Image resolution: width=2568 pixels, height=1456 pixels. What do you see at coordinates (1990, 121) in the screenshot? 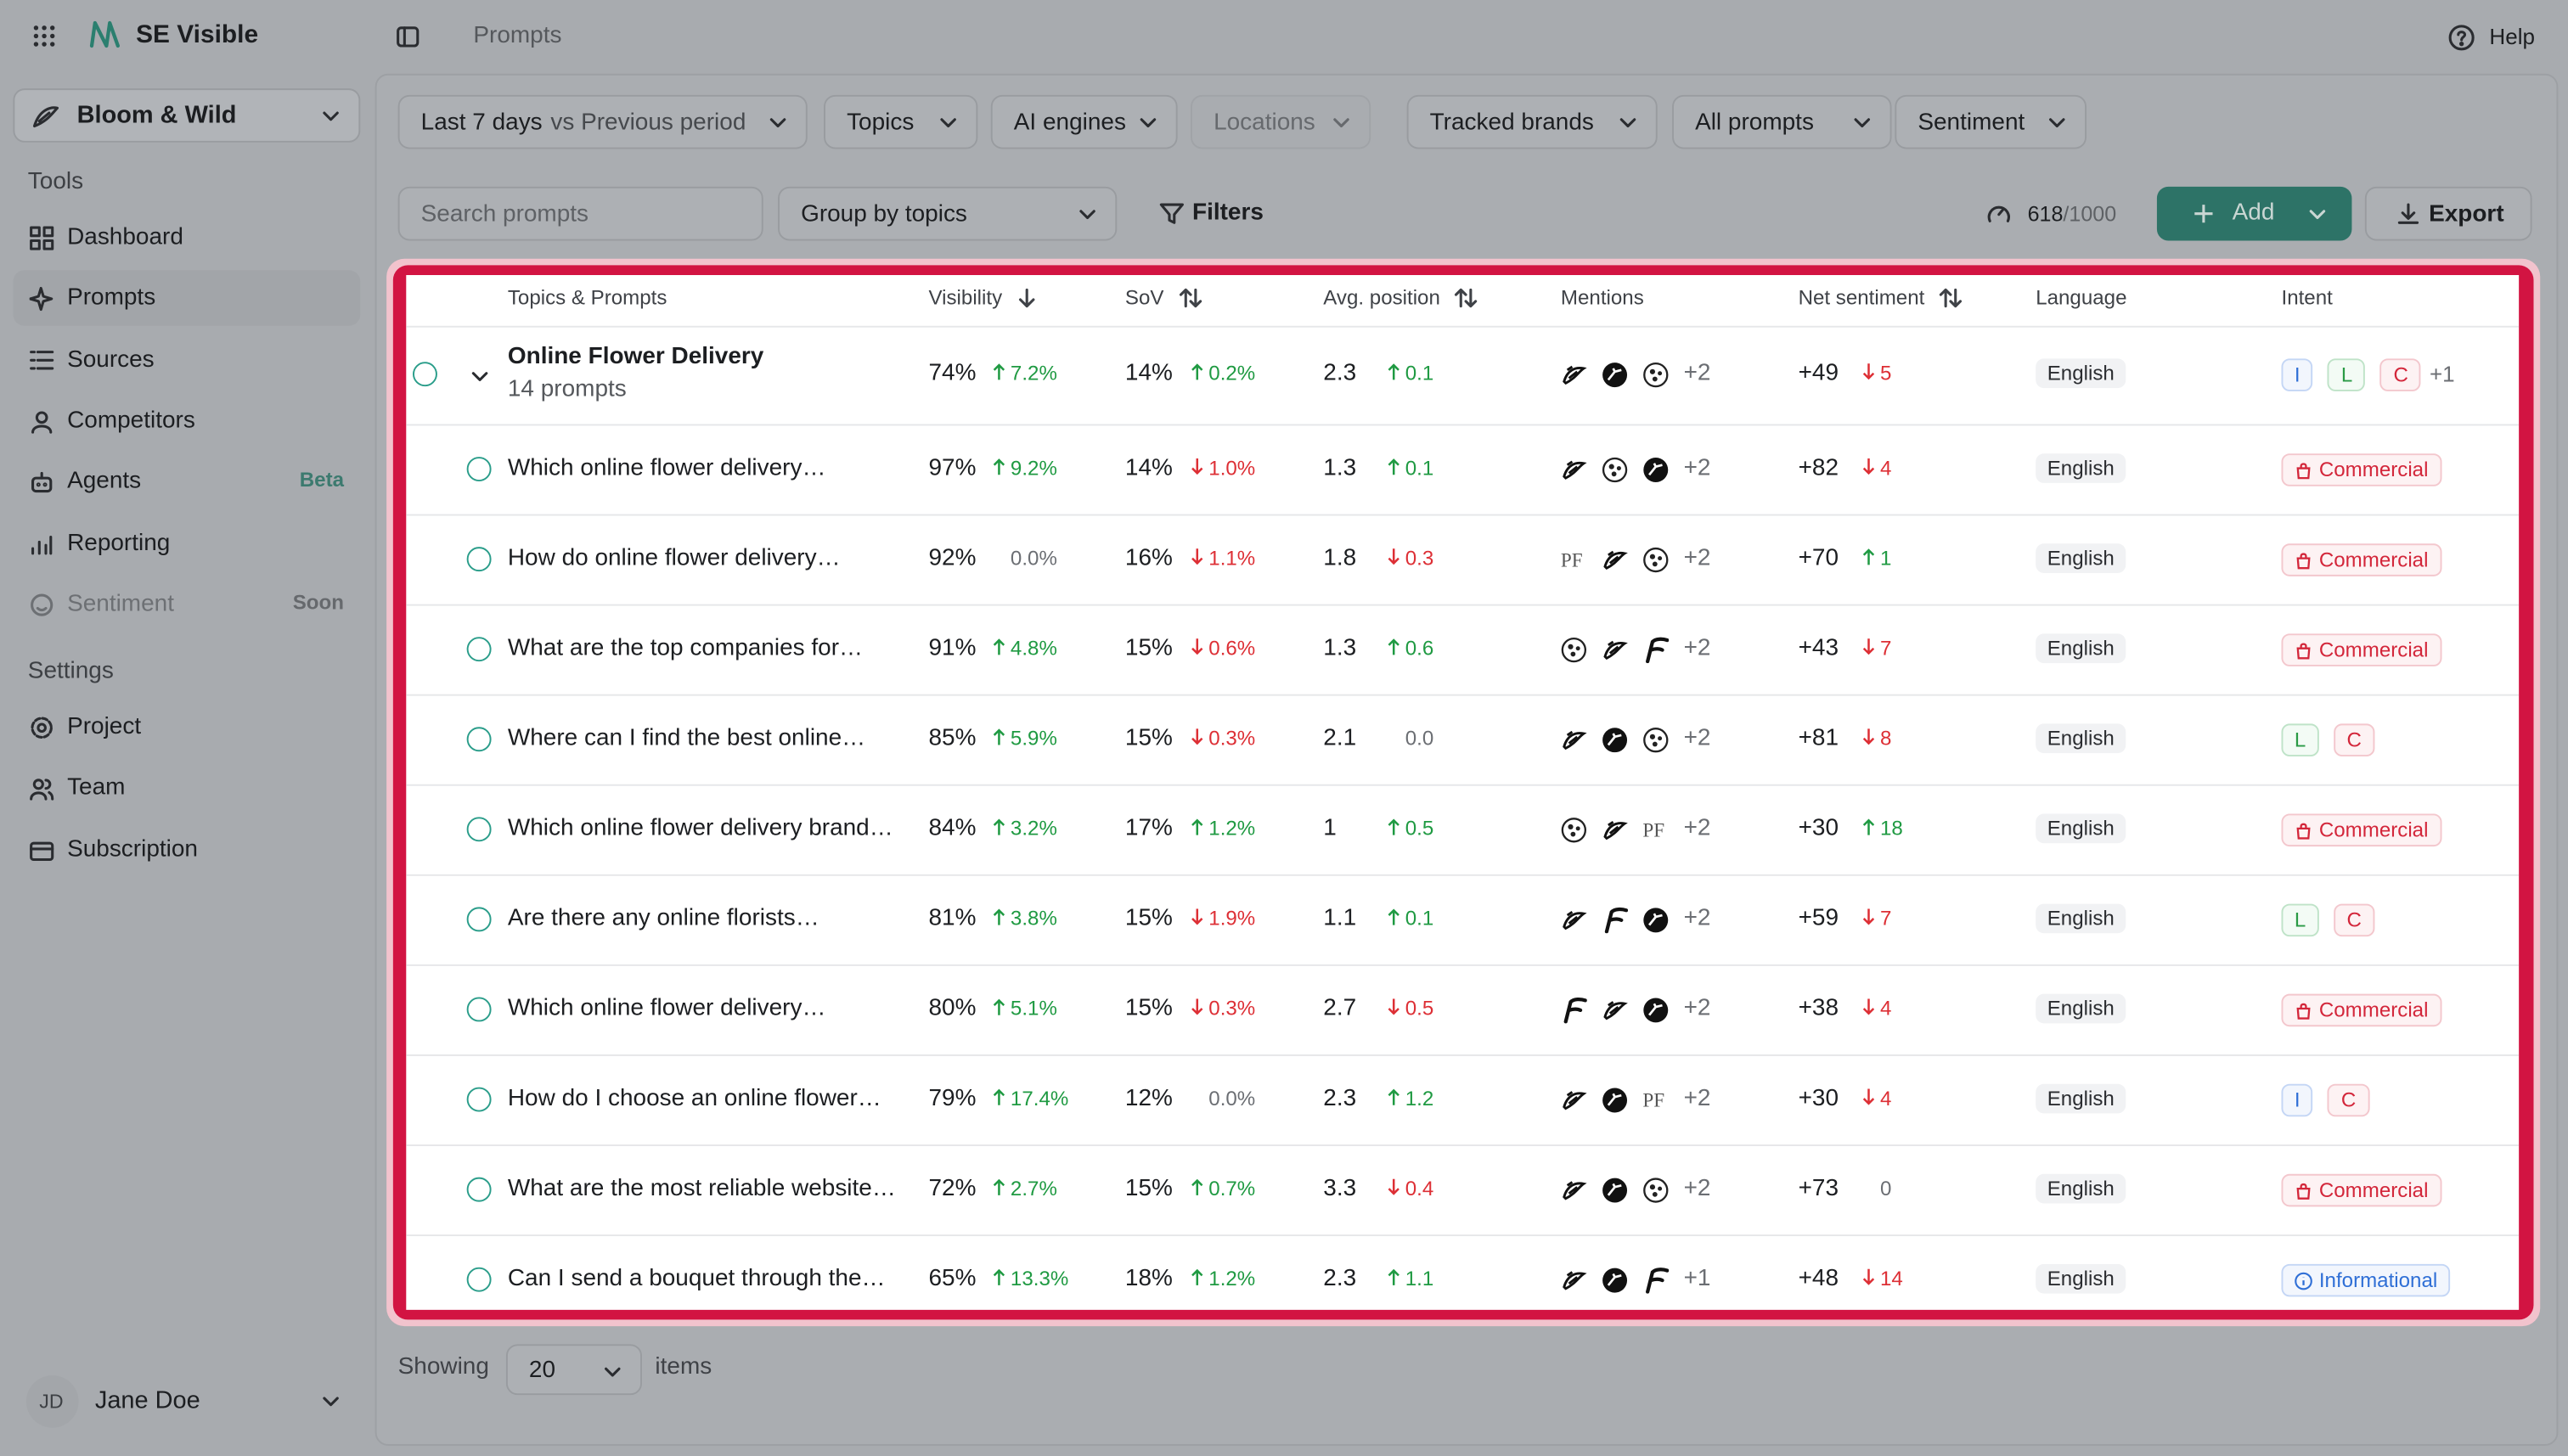
I see `filter-button: Sentiment` at bounding box center [1990, 121].